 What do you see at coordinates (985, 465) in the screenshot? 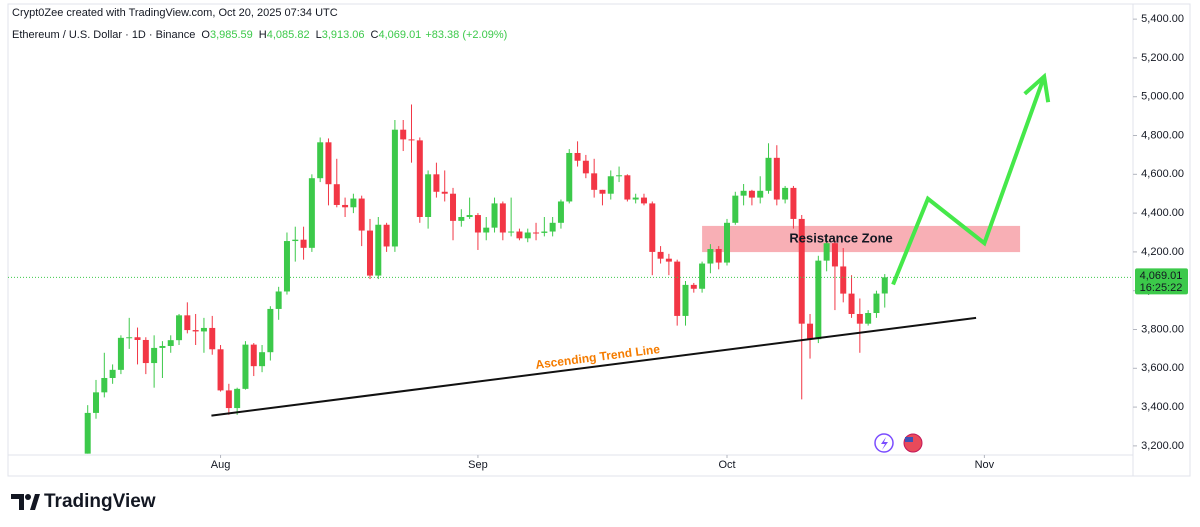
I see `x-tick-label: Nov` at bounding box center [985, 465].